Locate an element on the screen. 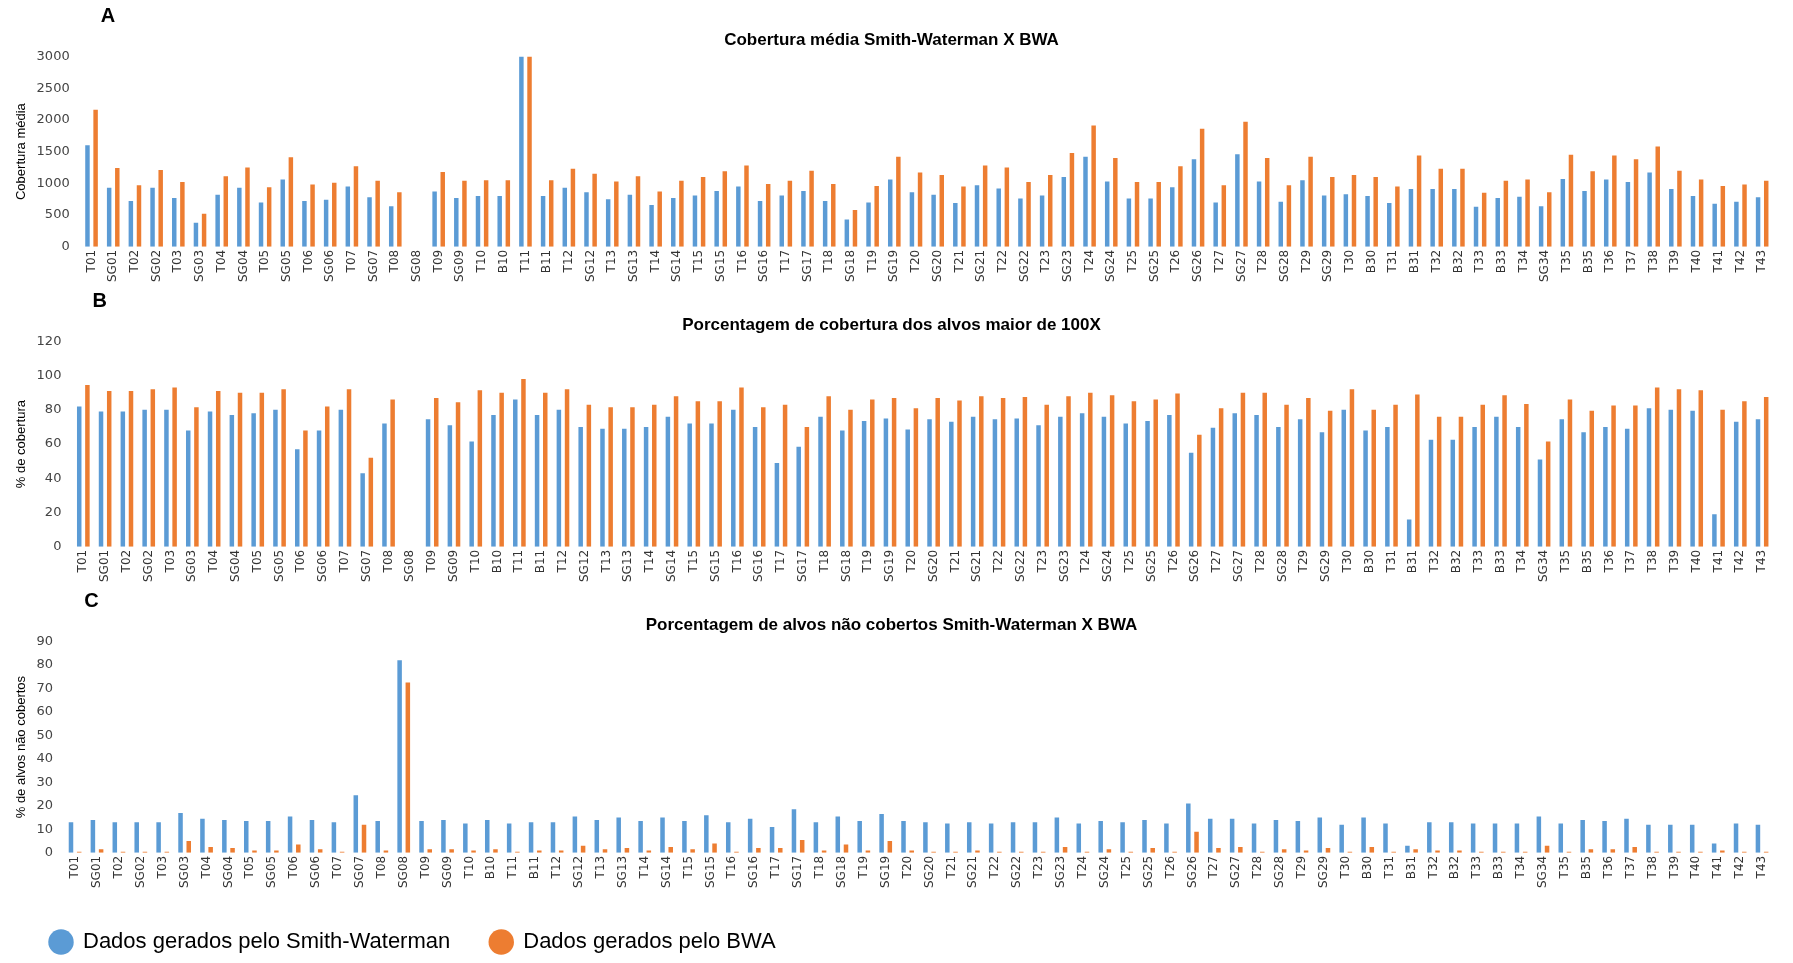 The image size is (1793, 963). x-tick-label: SG02 is located at coordinates (155, 265).